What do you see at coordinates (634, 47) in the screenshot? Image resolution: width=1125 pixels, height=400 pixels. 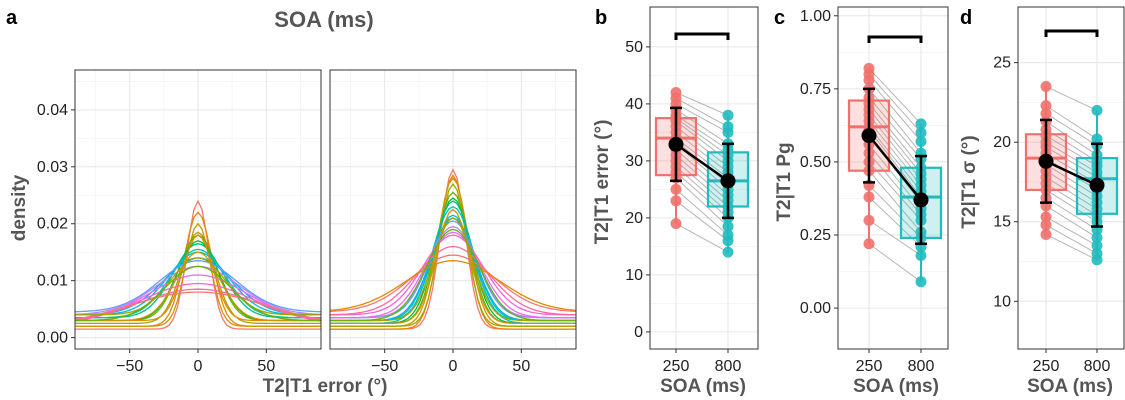 I see `panel-b-y-tick-label: 50` at bounding box center [634, 47].